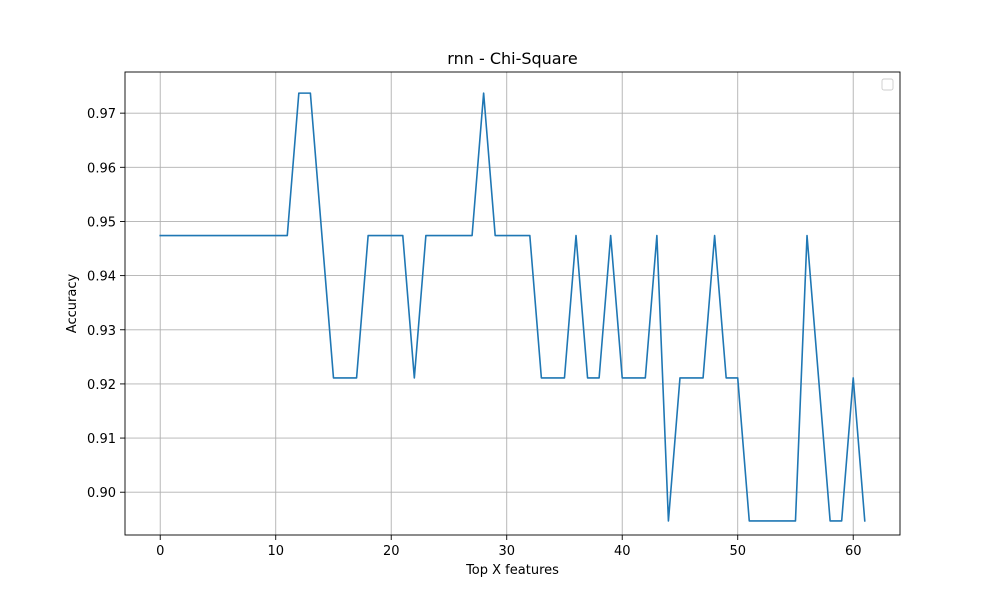  Describe the element at coordinates (101, 493) in the screenshot. I see `y-tick-label: 0.90` at that location.